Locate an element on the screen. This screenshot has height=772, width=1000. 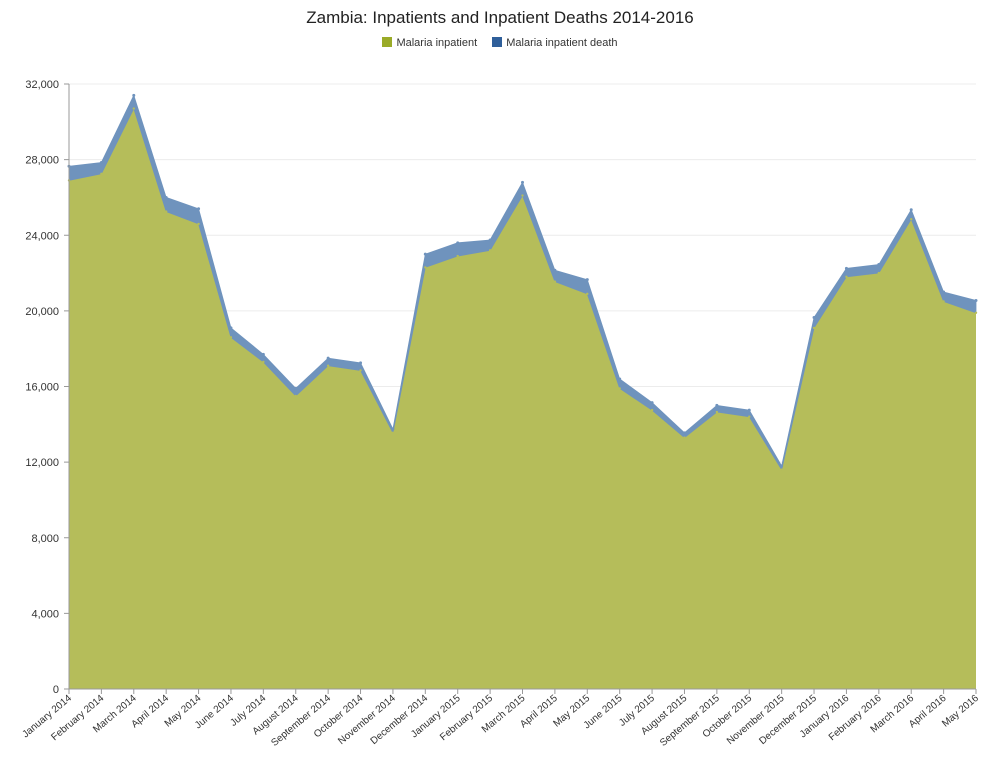
legend-label-inpatient: Malaria inpatient is located at coordinates (437, 43).